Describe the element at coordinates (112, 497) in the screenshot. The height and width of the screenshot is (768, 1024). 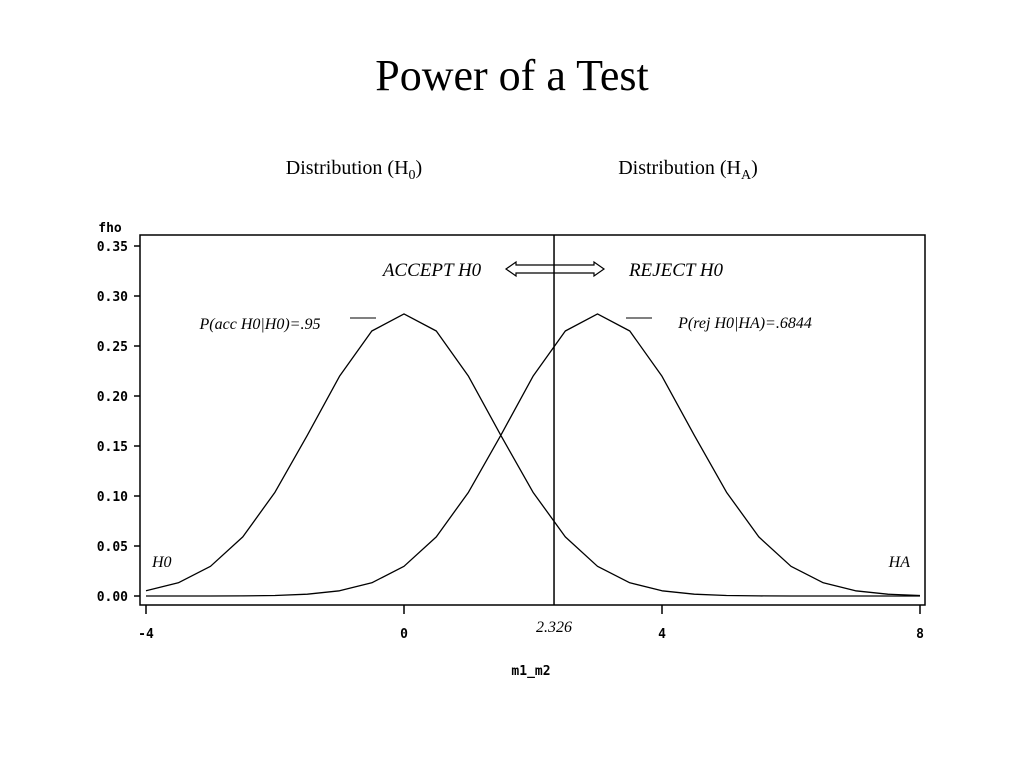
I see `y-tick-label: 0.10` at that location.